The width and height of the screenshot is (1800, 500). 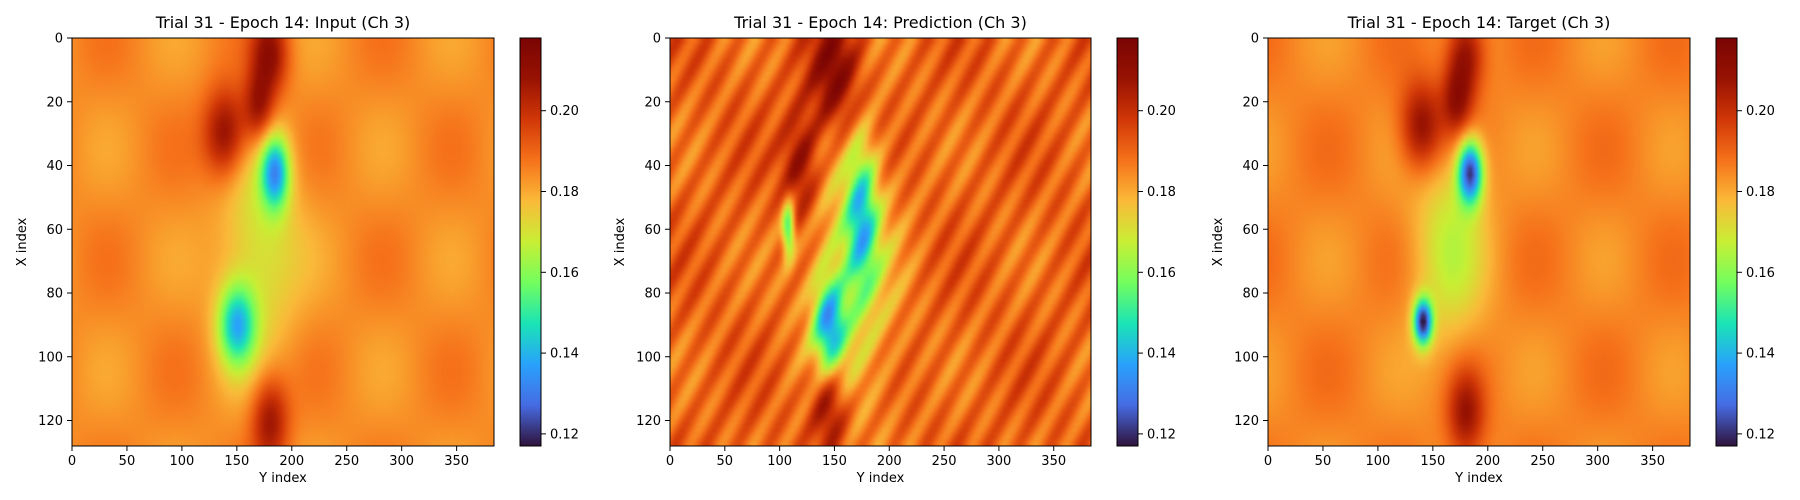 I want to click on chart-title: Trial 31 - Epoch 14: Target (Ch 3), so click(x=1479, y=22).